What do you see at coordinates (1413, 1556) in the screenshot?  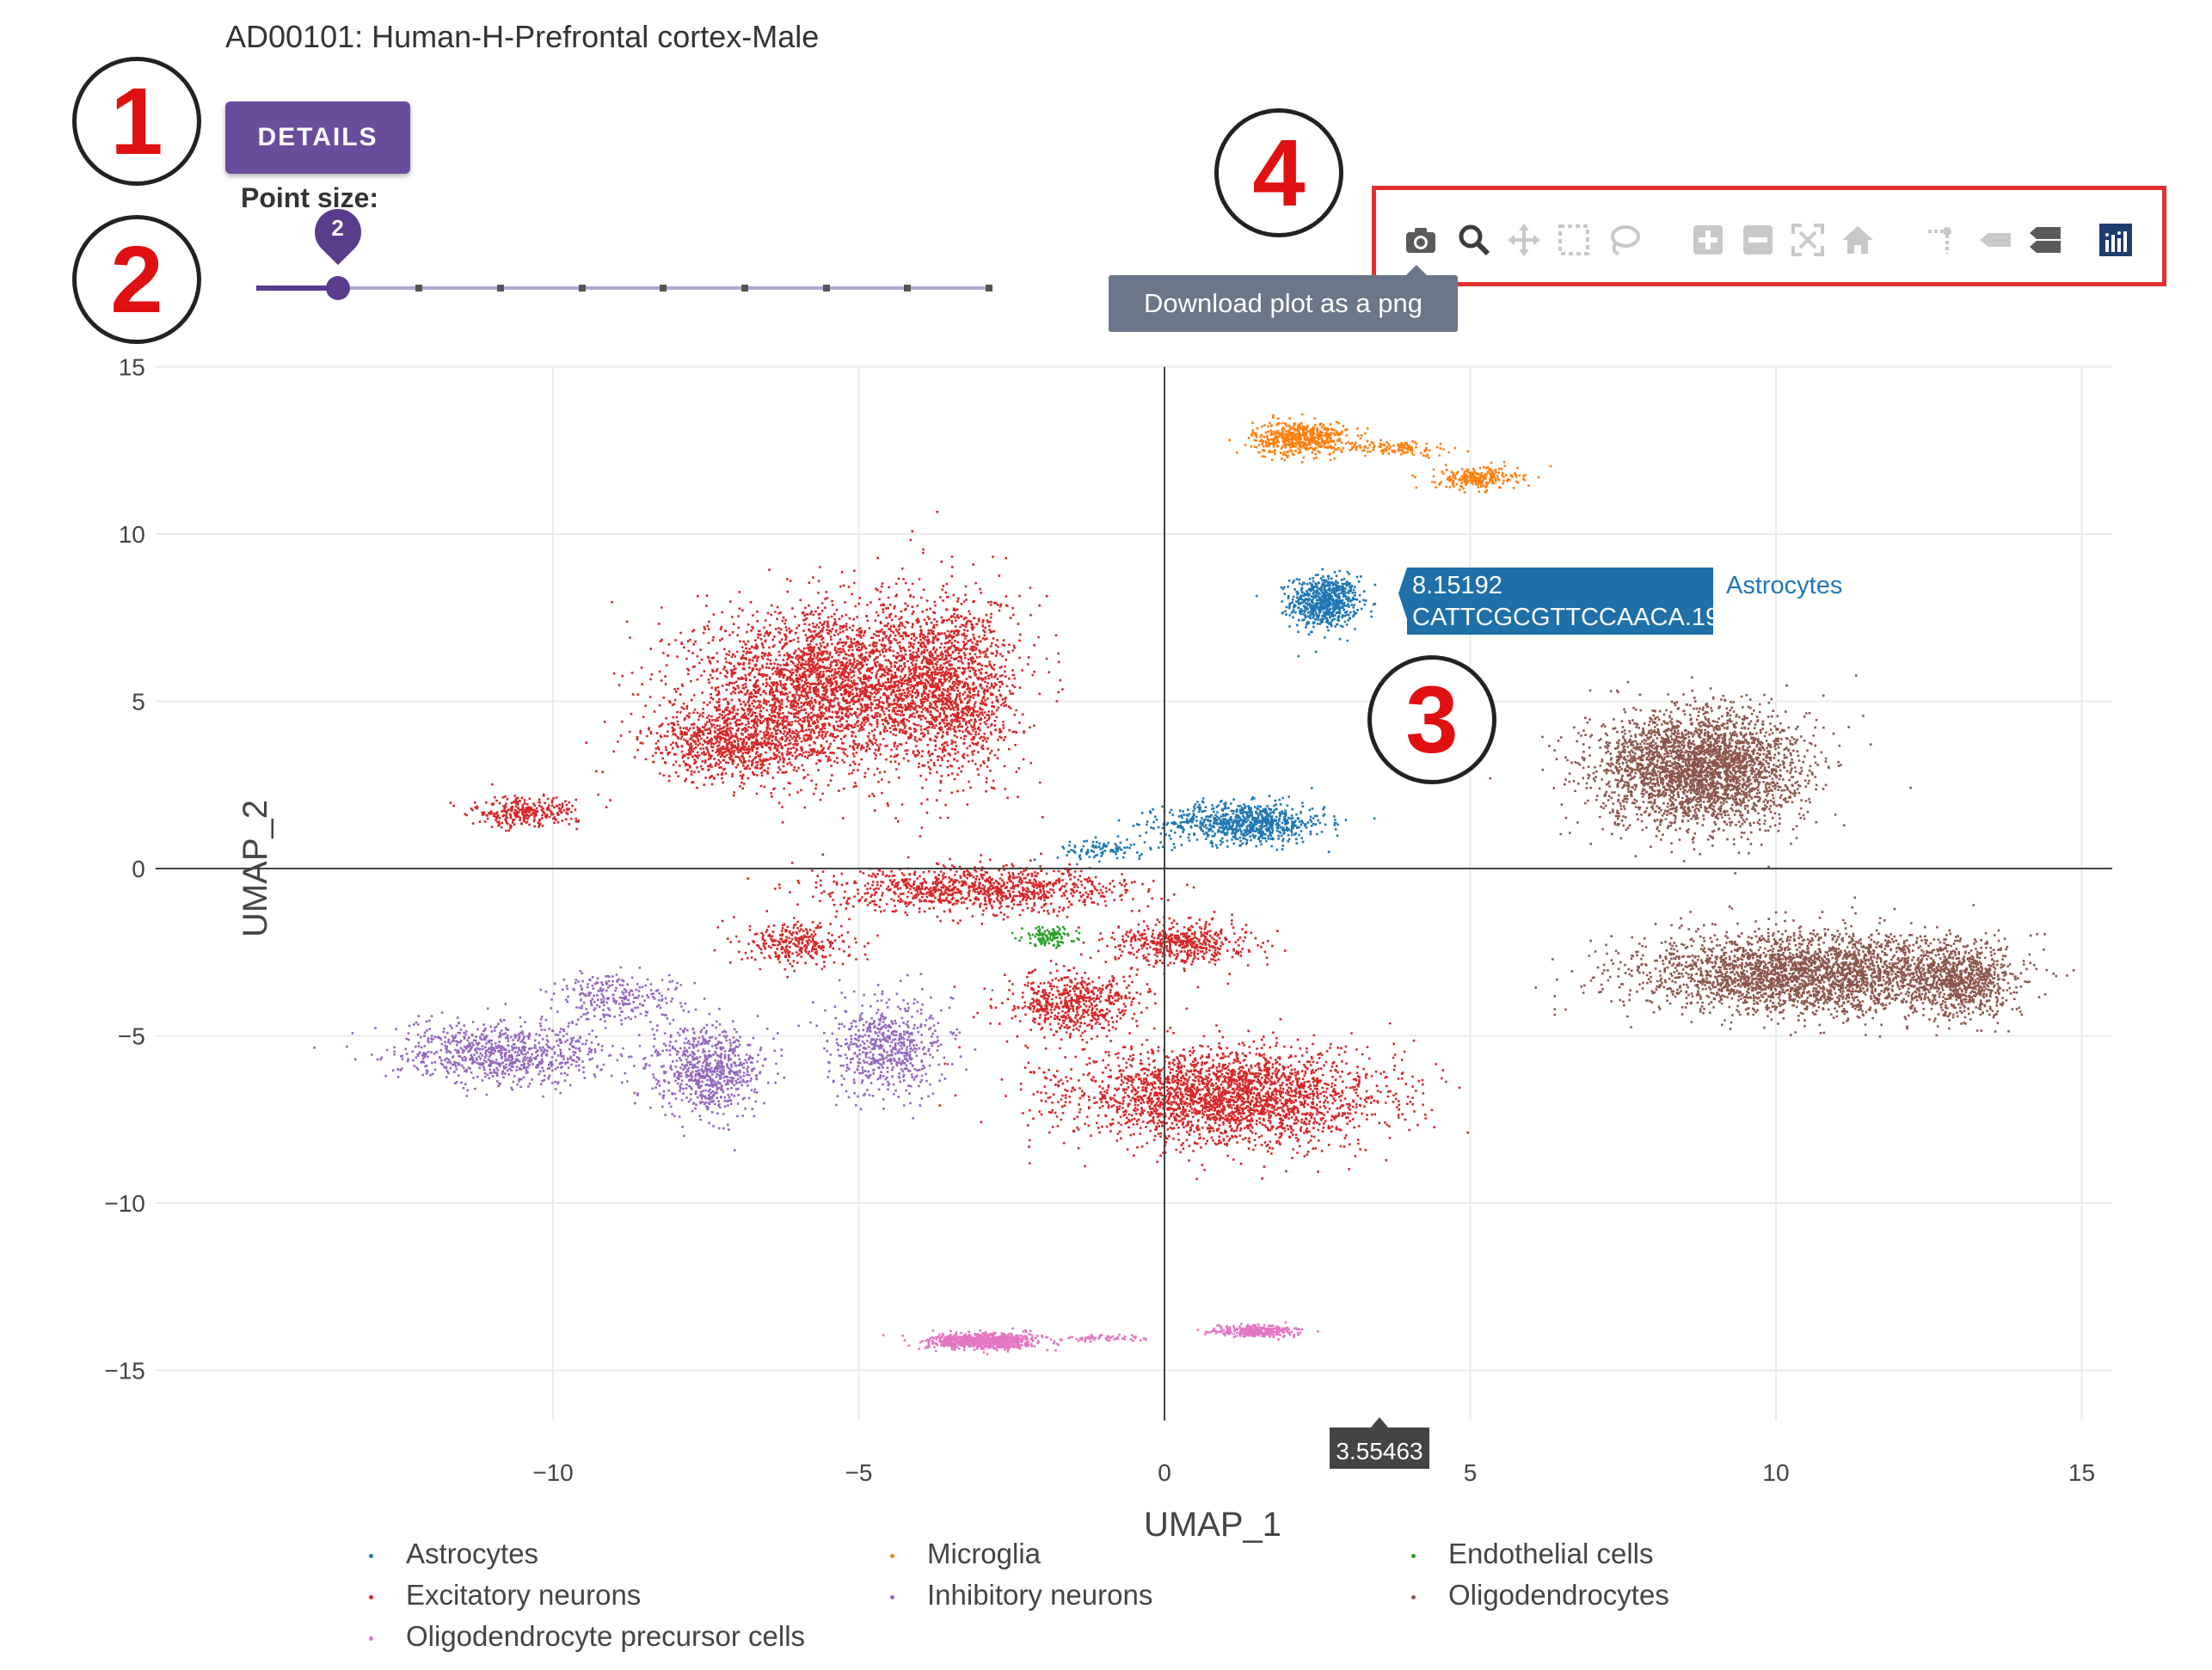 I see `legend-marker-endothelial` at bounding box center [1413, 1556].